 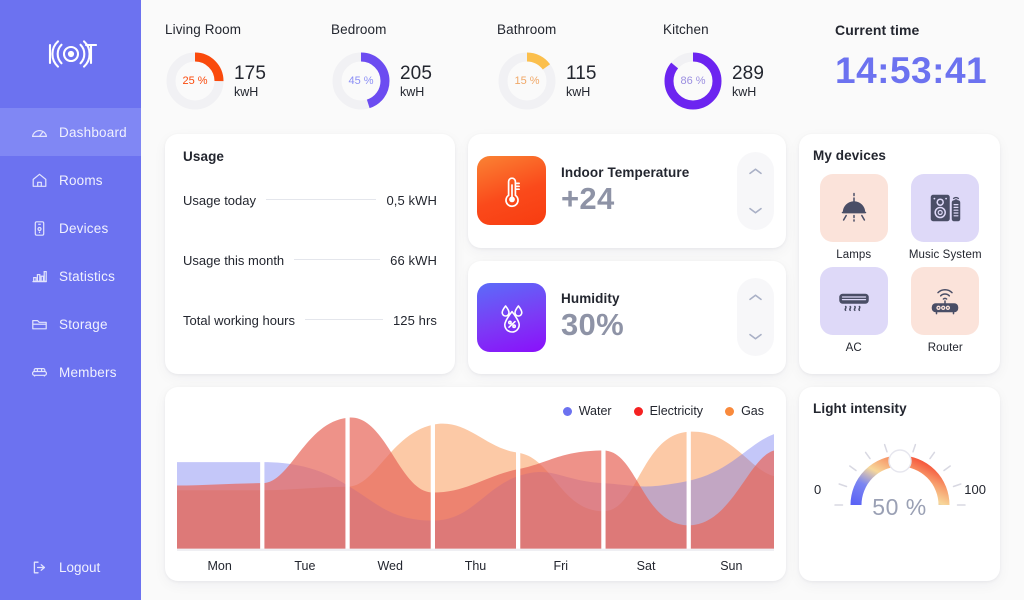 I want to click on sidebar-item-label: Rooms, so click(x=81, y=180).